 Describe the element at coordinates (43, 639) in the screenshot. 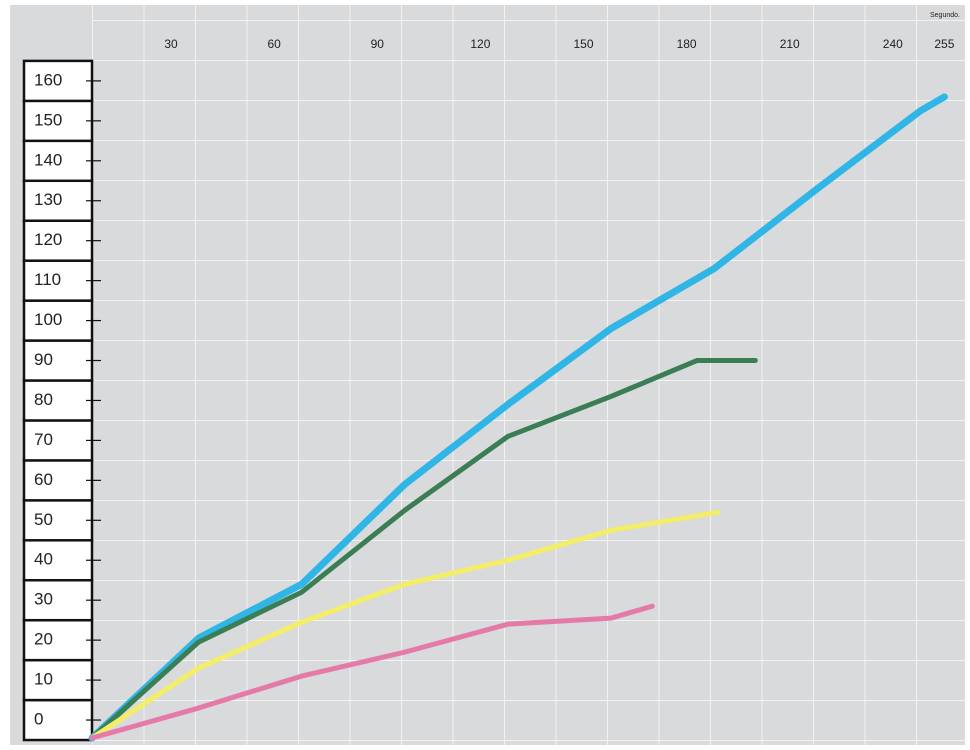

I see `y-tick-label: 20` at that location.